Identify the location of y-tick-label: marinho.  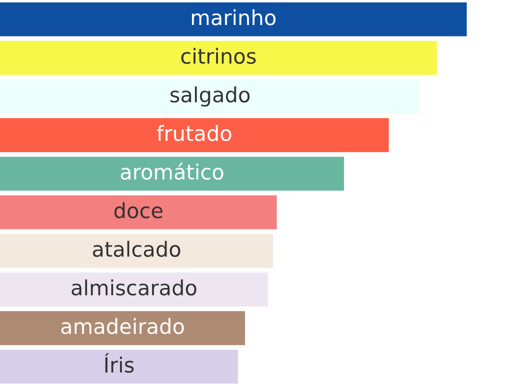
(234, 17).